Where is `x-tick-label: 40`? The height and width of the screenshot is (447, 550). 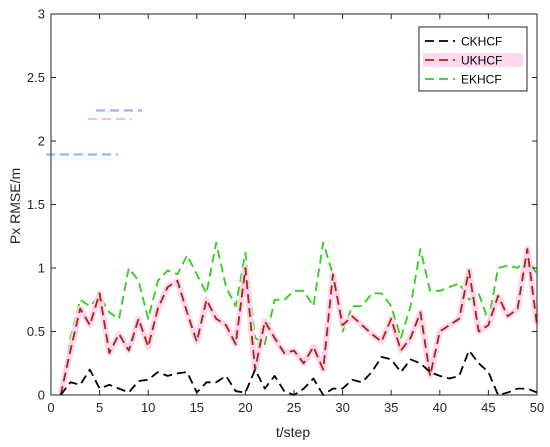 x-tick-label: 40 is located at coordinates (440, 407).